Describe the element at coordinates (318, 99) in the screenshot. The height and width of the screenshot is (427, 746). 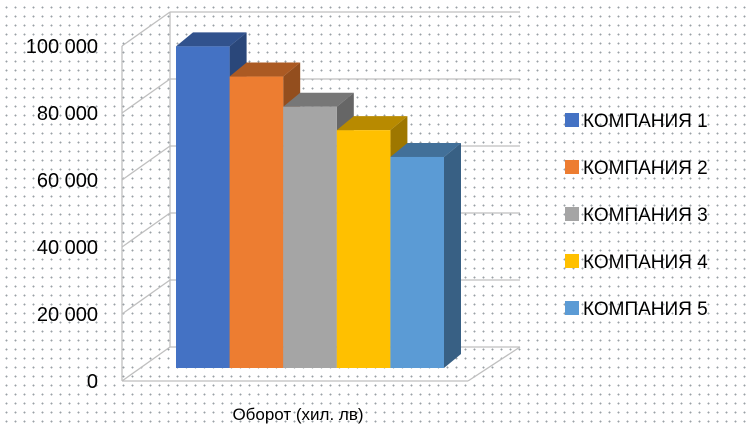
I see `bar-3-top` at that location.